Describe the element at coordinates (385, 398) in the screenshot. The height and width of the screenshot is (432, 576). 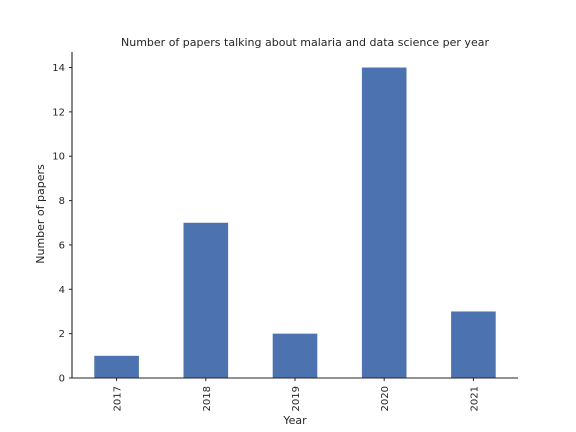
I see `x-tick-label: 2020` at that location.